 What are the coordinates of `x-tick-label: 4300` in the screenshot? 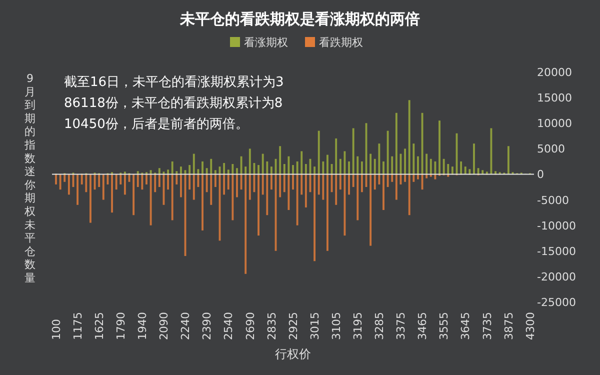 It's located at (530, 326).